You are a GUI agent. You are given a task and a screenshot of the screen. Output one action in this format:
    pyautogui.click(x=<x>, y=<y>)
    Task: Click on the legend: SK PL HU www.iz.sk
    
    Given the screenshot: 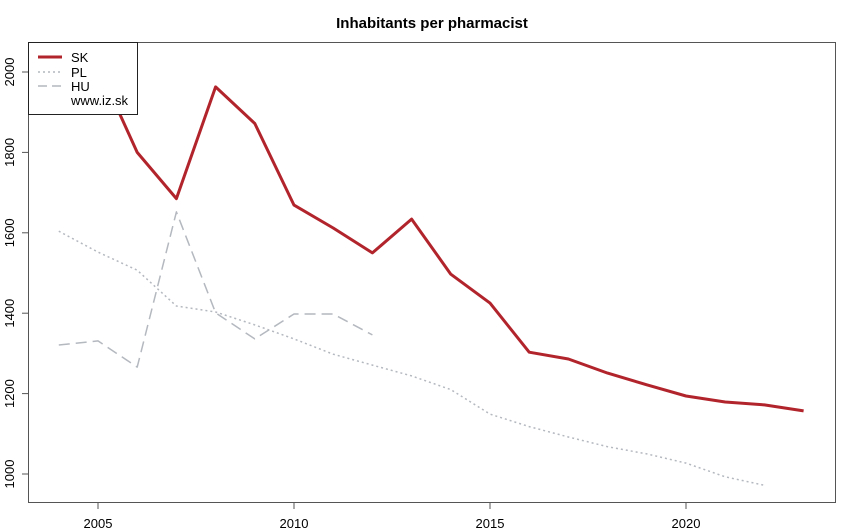 What is the action you would take?
    pyautogui.click(x=83, y=78)
    